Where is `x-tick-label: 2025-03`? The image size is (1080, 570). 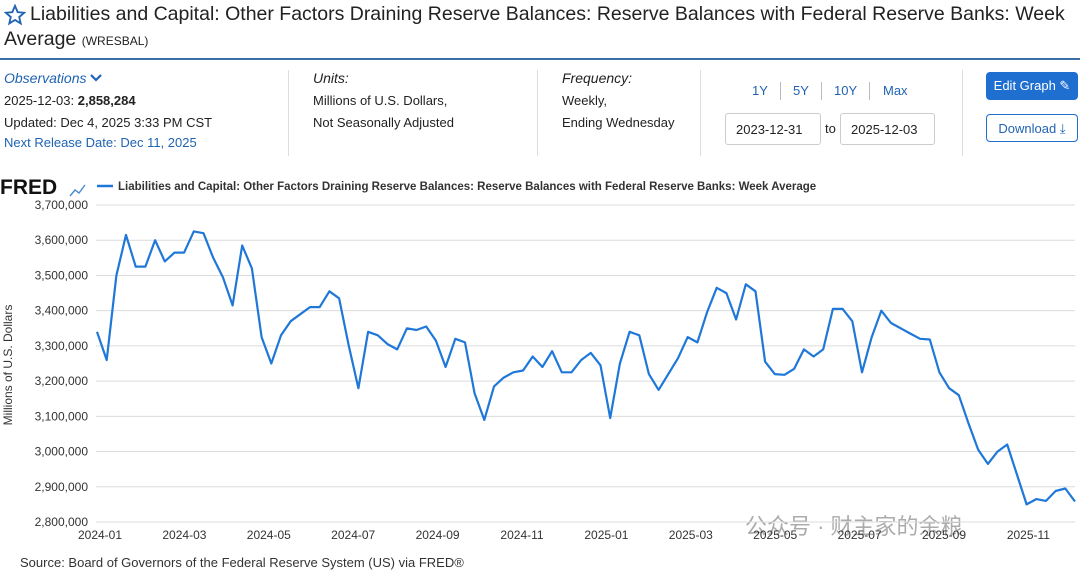 x-tick-label: 2025-03 is located at coordinates (691, 535).